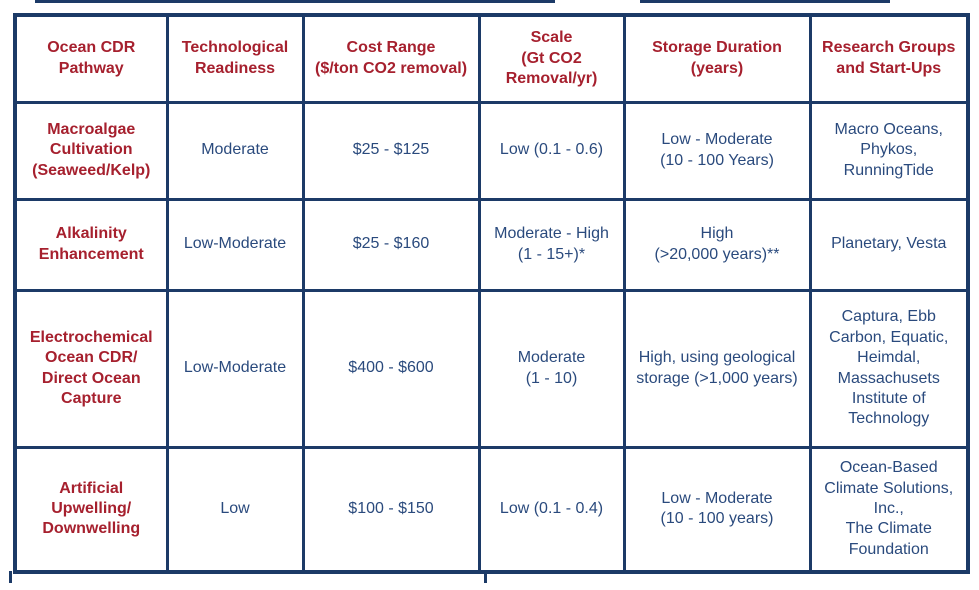 This screenshot has width=979, height=590. I want to click on scale-cell: Low (0.1 - 0.4), so click(551, 509).